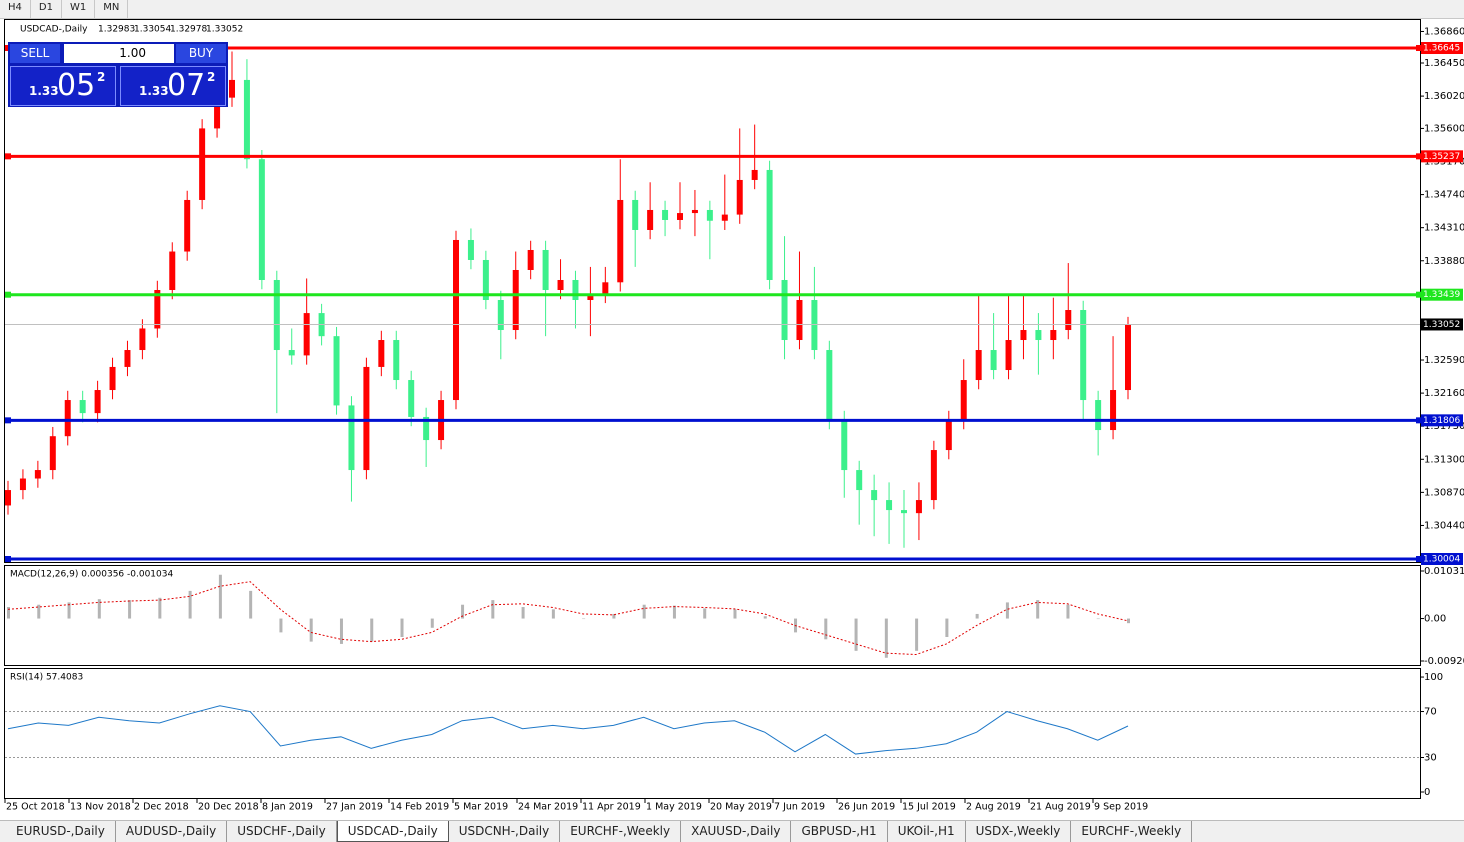 This screenshot has height=842, width=1464. What do you see at coordinates (927, 831) in the screenshot?
I see `chart-tab: UKOil-,H1` at bounding box center [927, 831].